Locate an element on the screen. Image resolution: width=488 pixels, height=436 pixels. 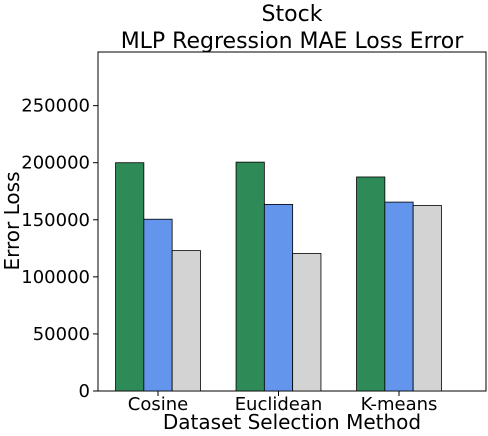
chart-subtitle: MLP Regression MAE Loss Error is located at coordinates (293, 41).